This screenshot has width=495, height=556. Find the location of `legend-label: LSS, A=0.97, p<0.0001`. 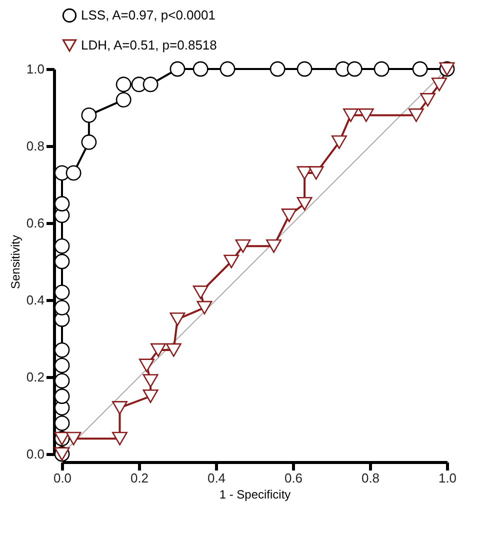

legend-label: LSS, A=0.97, p<0.0001 is located at coordinates (148, 15).